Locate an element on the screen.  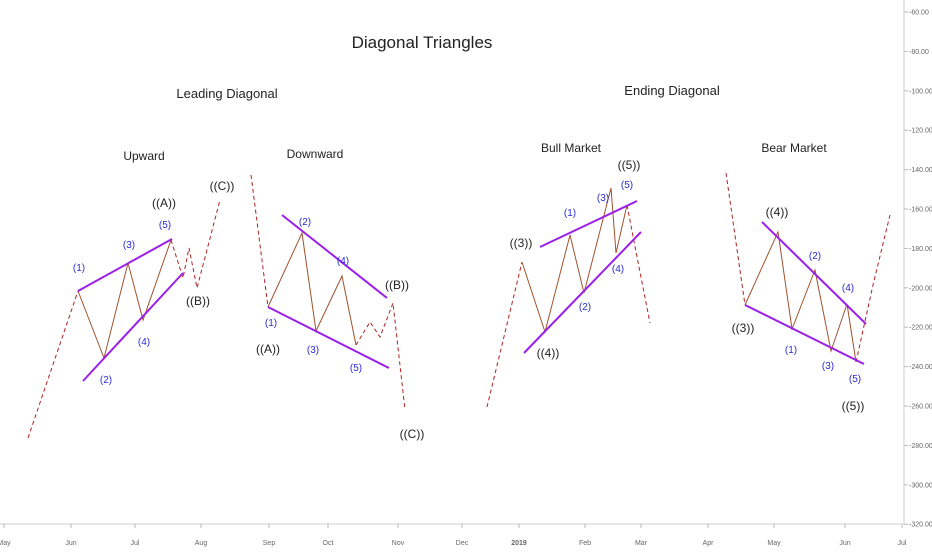
x-tick-label: Nov is located at coordinates (398, 543).